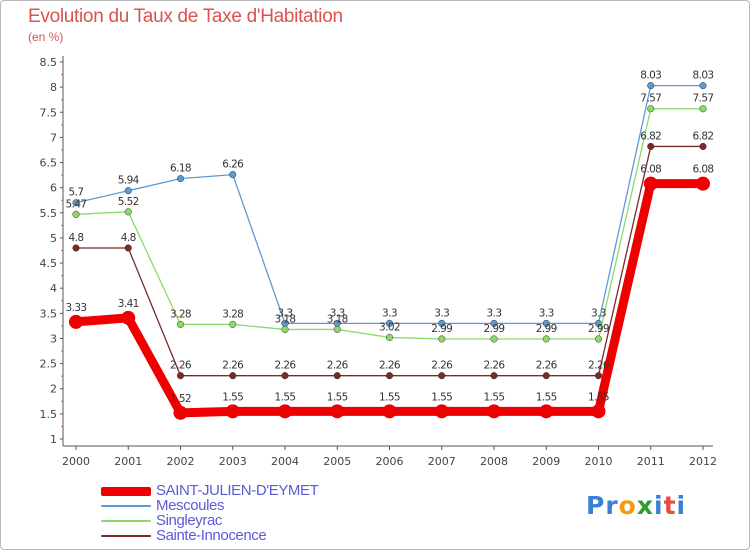 Image resolution: width=750 pixels, height=550 pixels. I want to click on data-label: 6.82, so click(650, 136).